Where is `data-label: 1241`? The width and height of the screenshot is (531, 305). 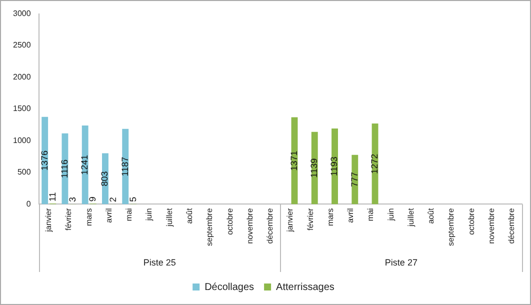
data-label: 1241 is located at coordinates (85, 164).